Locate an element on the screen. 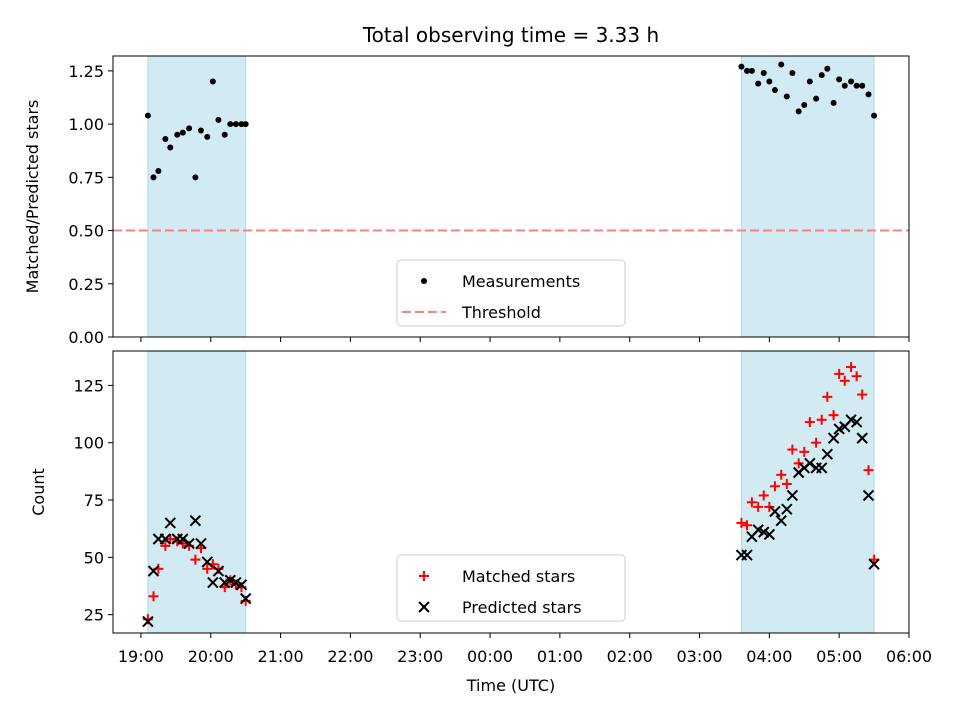  ratio-ytick-label: 0.25 is located at coordinates (86, 284).